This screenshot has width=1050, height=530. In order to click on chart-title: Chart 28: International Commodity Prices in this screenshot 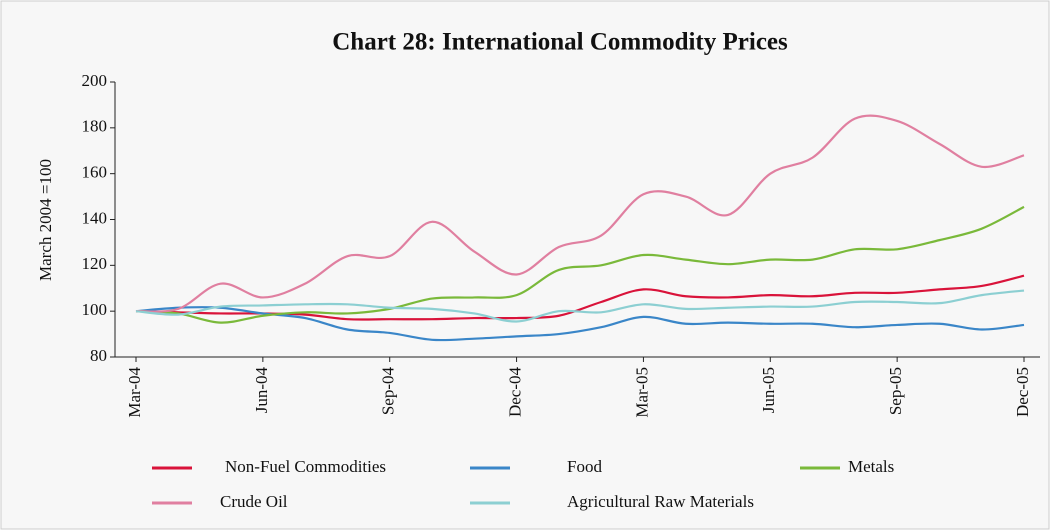, I will do `click(560, 42)`.